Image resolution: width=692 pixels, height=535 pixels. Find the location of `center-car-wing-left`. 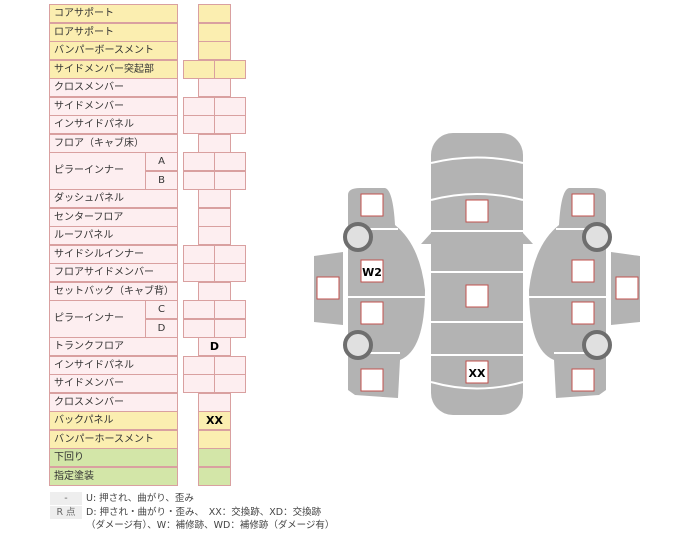

center-car-wing-left is located at coordinates (426, 238).